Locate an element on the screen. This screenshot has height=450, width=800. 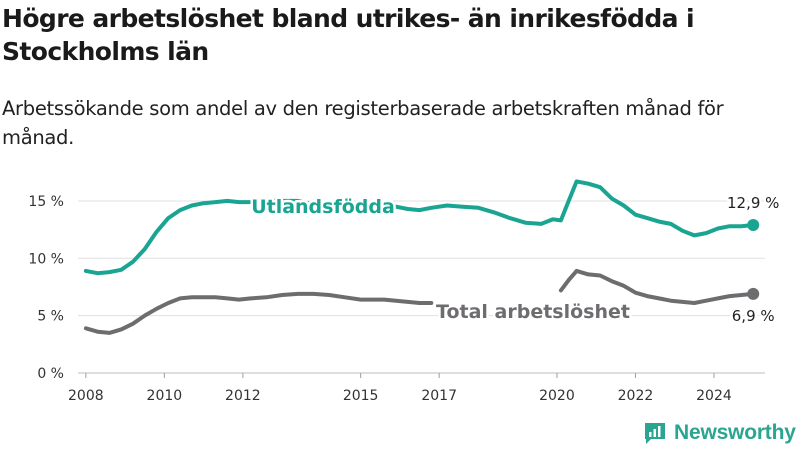
newsworthy-logo-text: Newsworthy is located at coordinates (735, 432).